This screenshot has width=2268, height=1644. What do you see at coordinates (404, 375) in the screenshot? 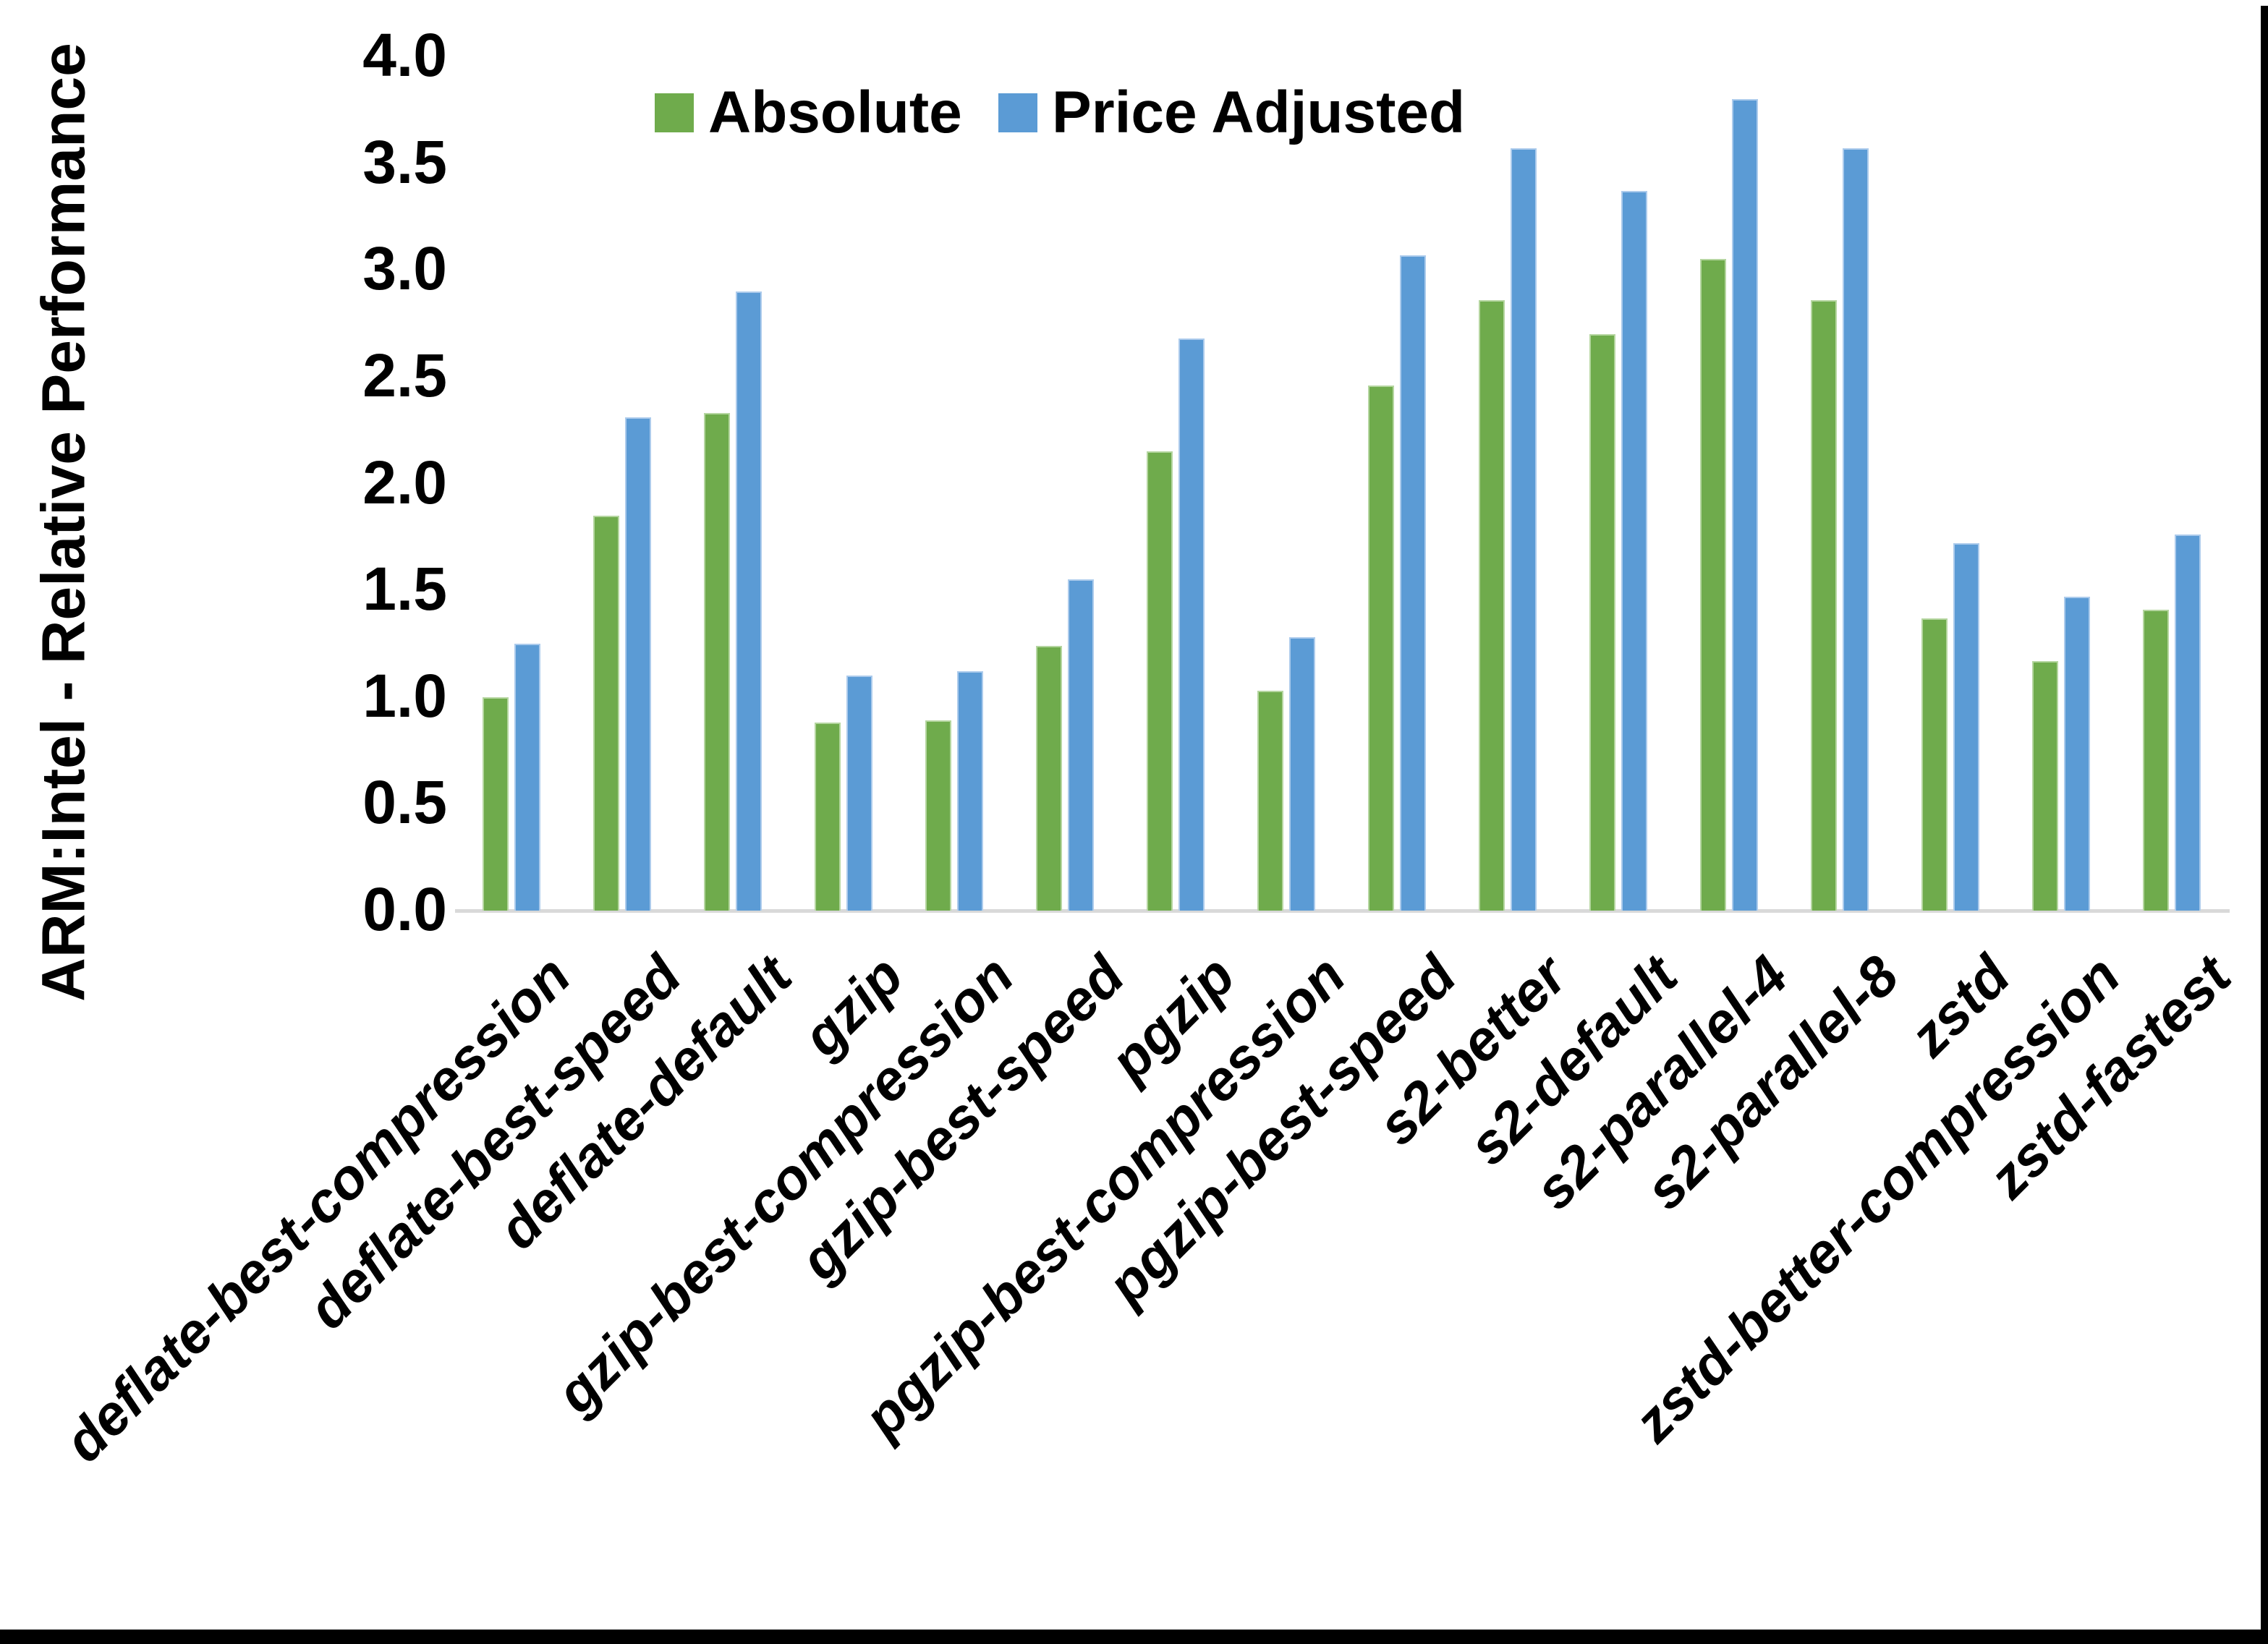
I see `y-tick-label: 2.5` at bounding box center [404, 375].